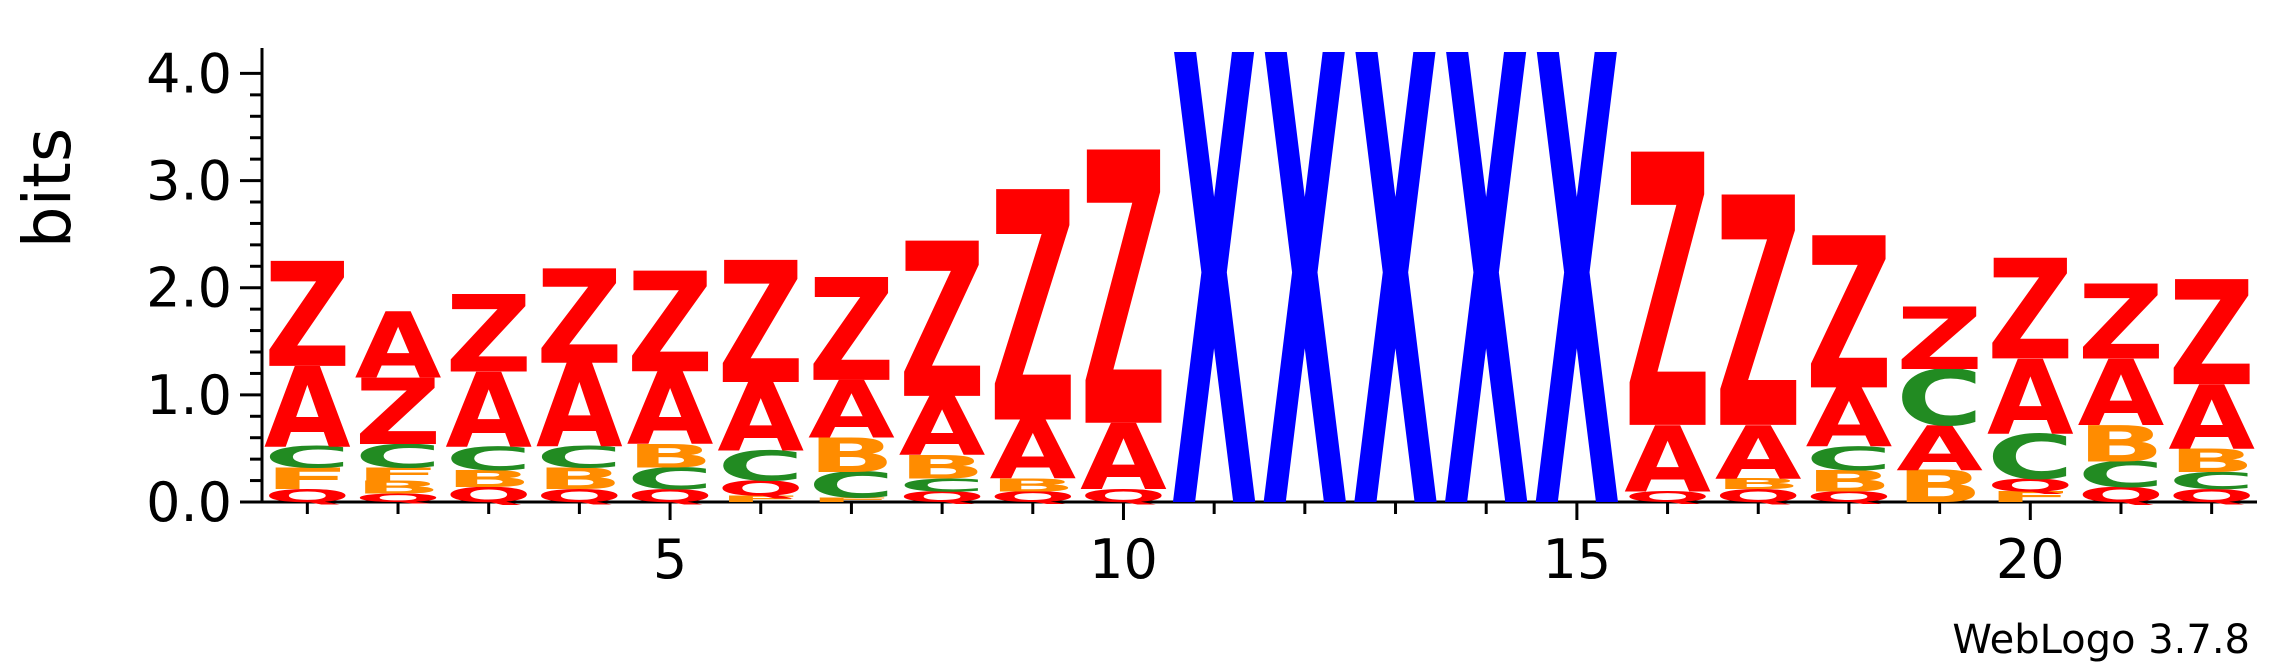  Describe the element at coordinates (189, 73) in the screenshot. I see `y-tick-label: 4.0` at that location.